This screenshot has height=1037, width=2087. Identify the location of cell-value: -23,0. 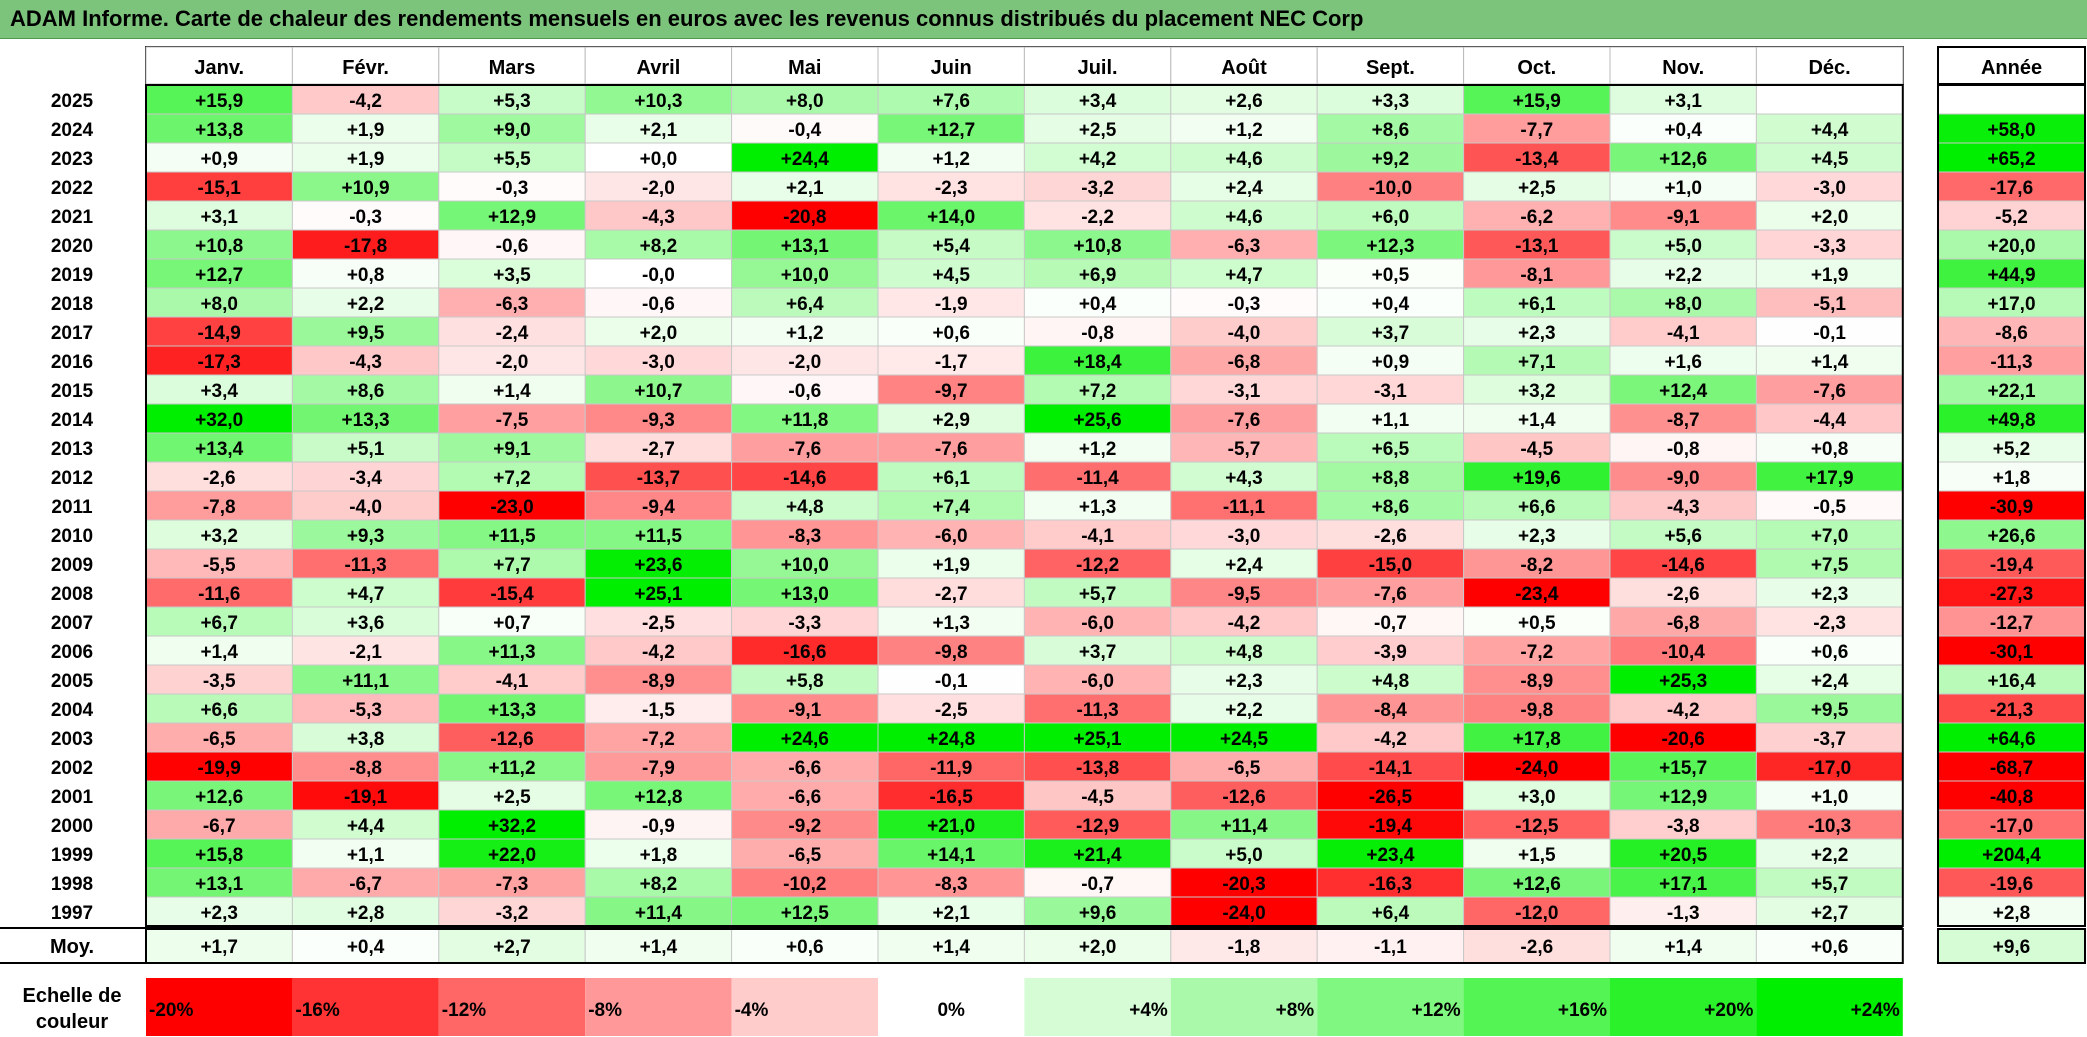
(511, 507).